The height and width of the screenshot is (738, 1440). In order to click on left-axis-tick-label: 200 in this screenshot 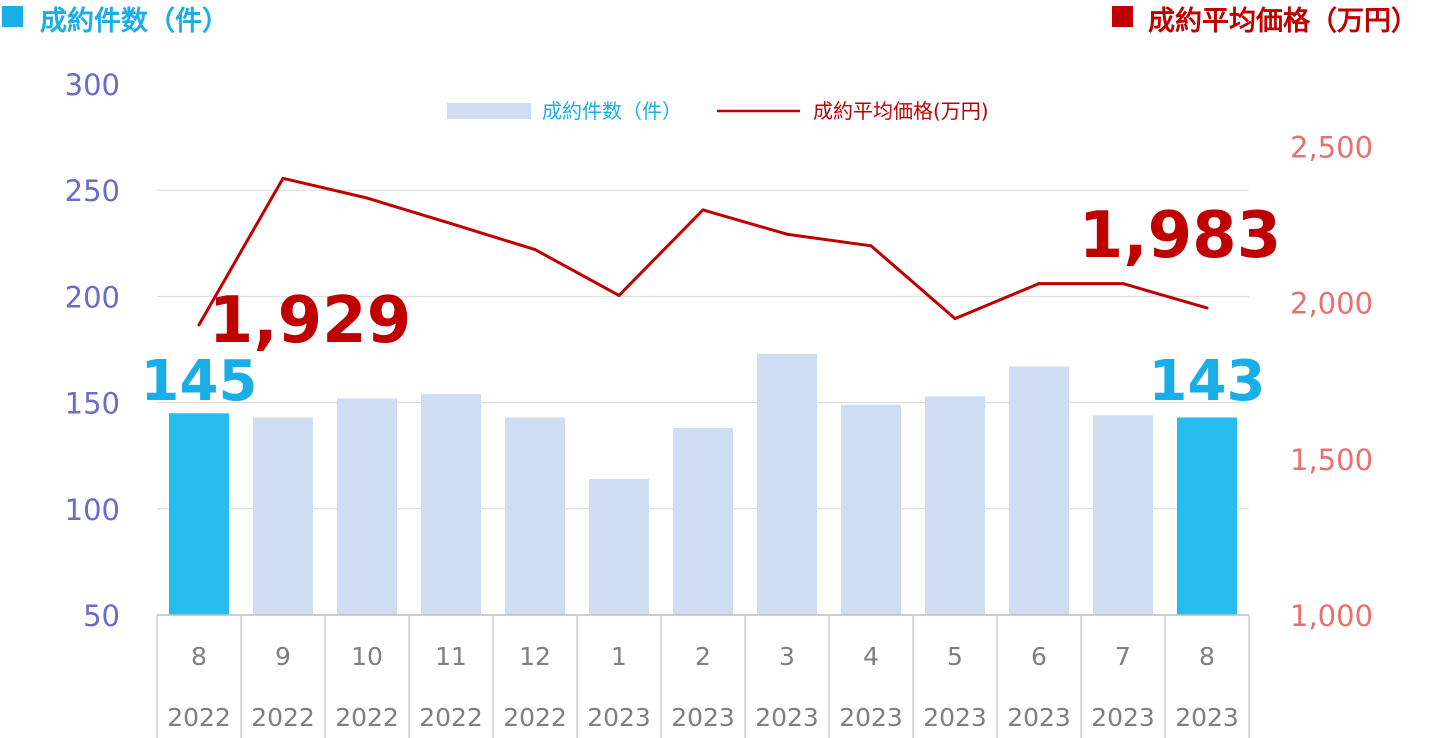, I will do `click(92, 297)`.